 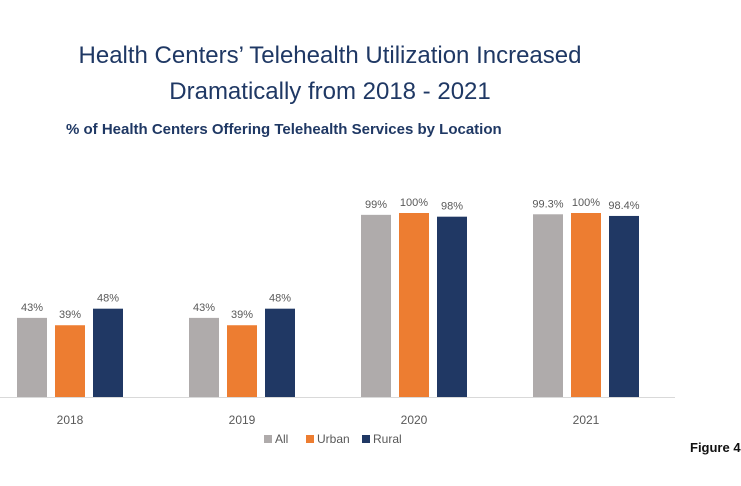 What do you see at coordinates (586, 420) in the screenshot?
I see `x-tick-label-2021: 2021` at bounding box center [586, 420].